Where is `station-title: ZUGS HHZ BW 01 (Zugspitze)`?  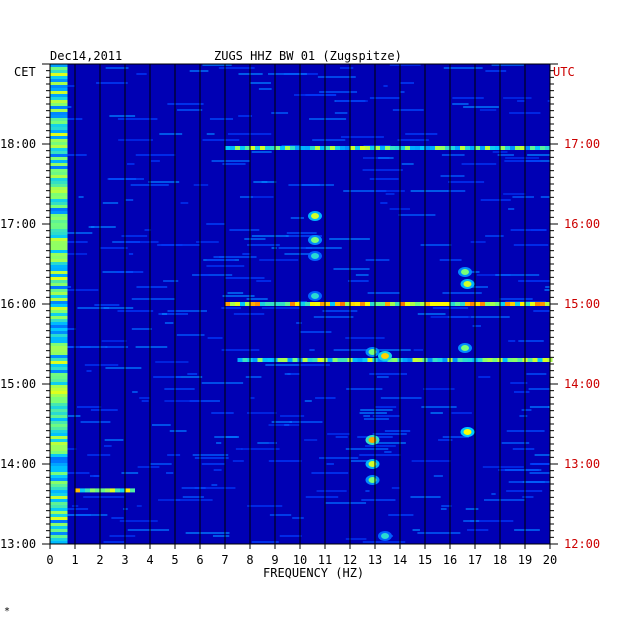 station-title: ZUGS HHZ BW 01 (Zugspitze) is located at coordinates (308, 56).